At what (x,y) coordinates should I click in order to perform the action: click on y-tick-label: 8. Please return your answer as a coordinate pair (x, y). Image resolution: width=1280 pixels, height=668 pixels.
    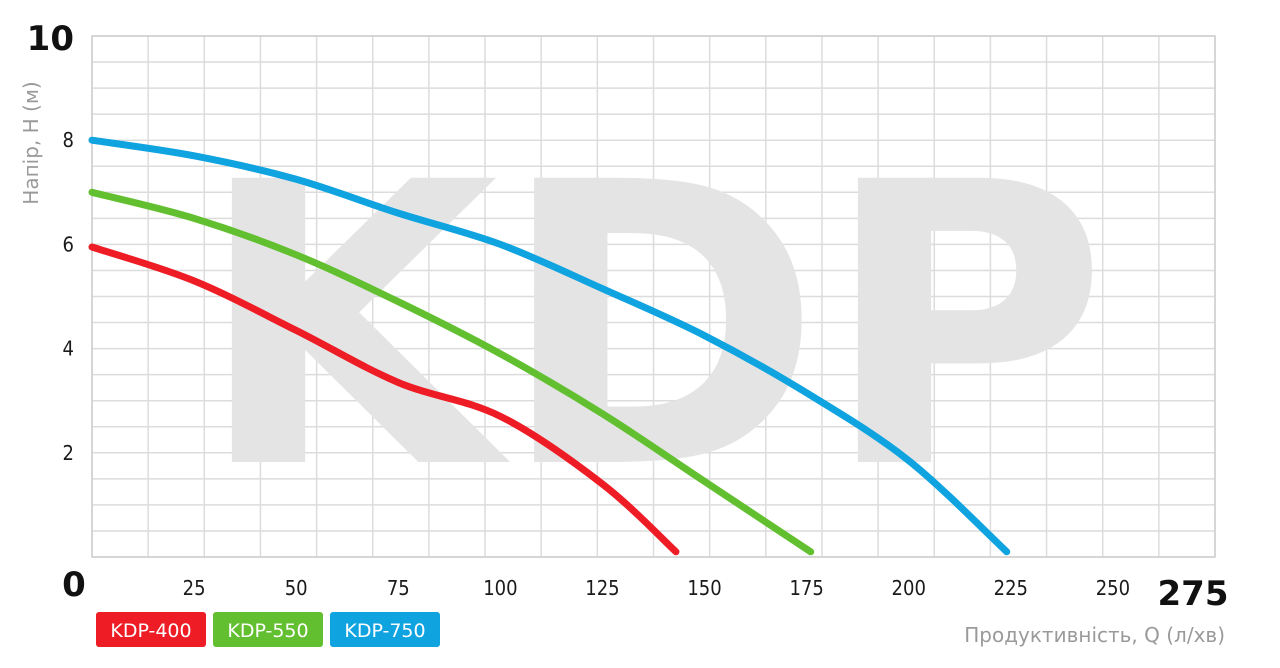
    Looking at the image, I should click on (68, 140).